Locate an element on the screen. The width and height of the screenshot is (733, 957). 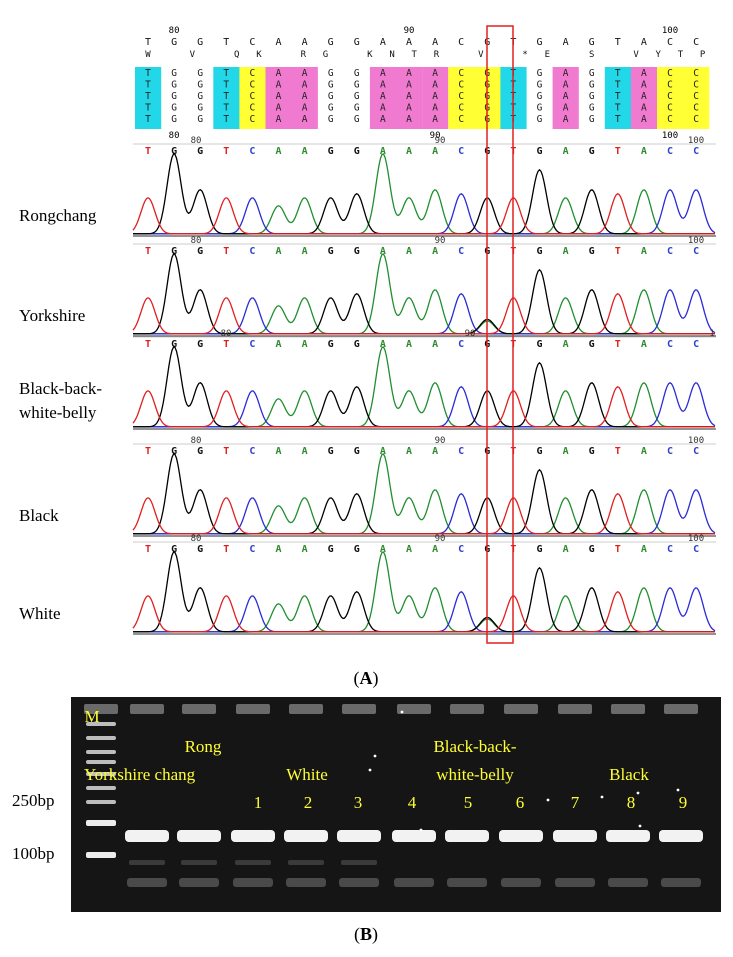
lane-number: 4 is located at coordinates (412, 802).